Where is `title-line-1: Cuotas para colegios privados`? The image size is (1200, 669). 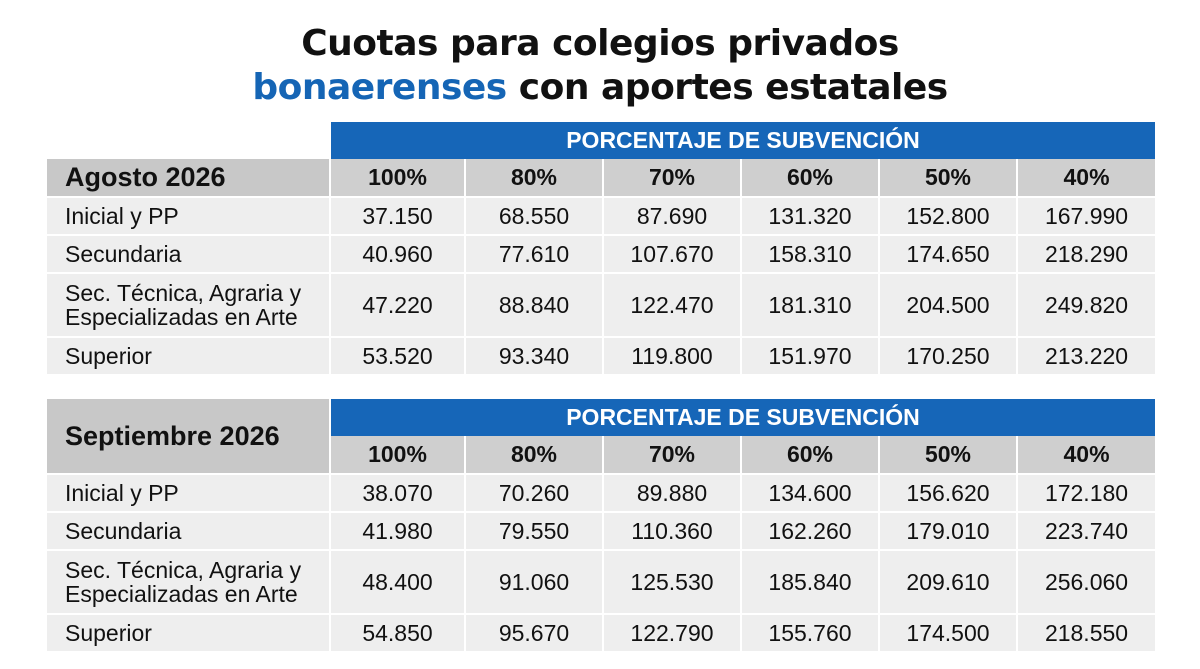 title-line-1: Cuotas para colegios privados is located at coordinates (600, 43).